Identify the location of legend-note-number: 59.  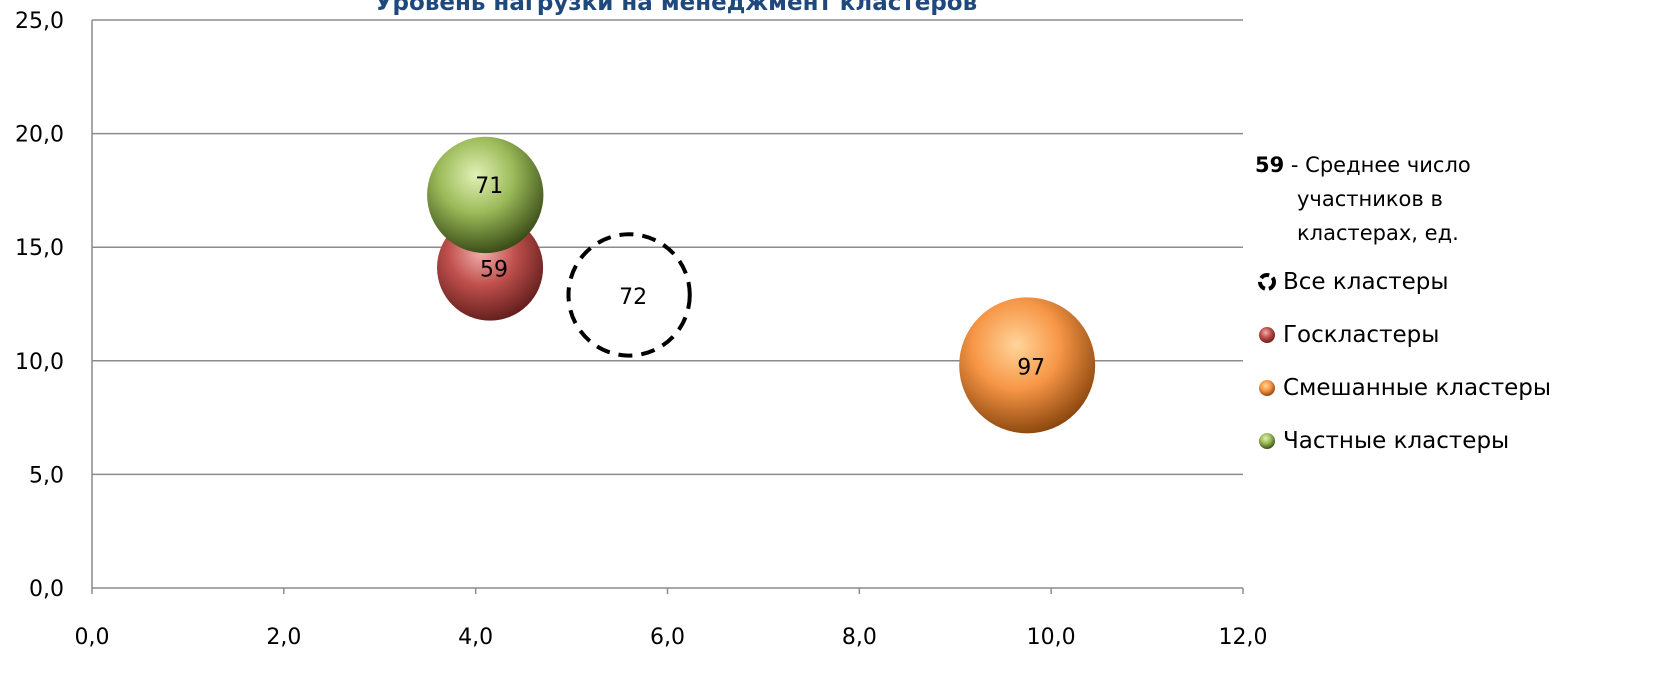
(1269, 165).